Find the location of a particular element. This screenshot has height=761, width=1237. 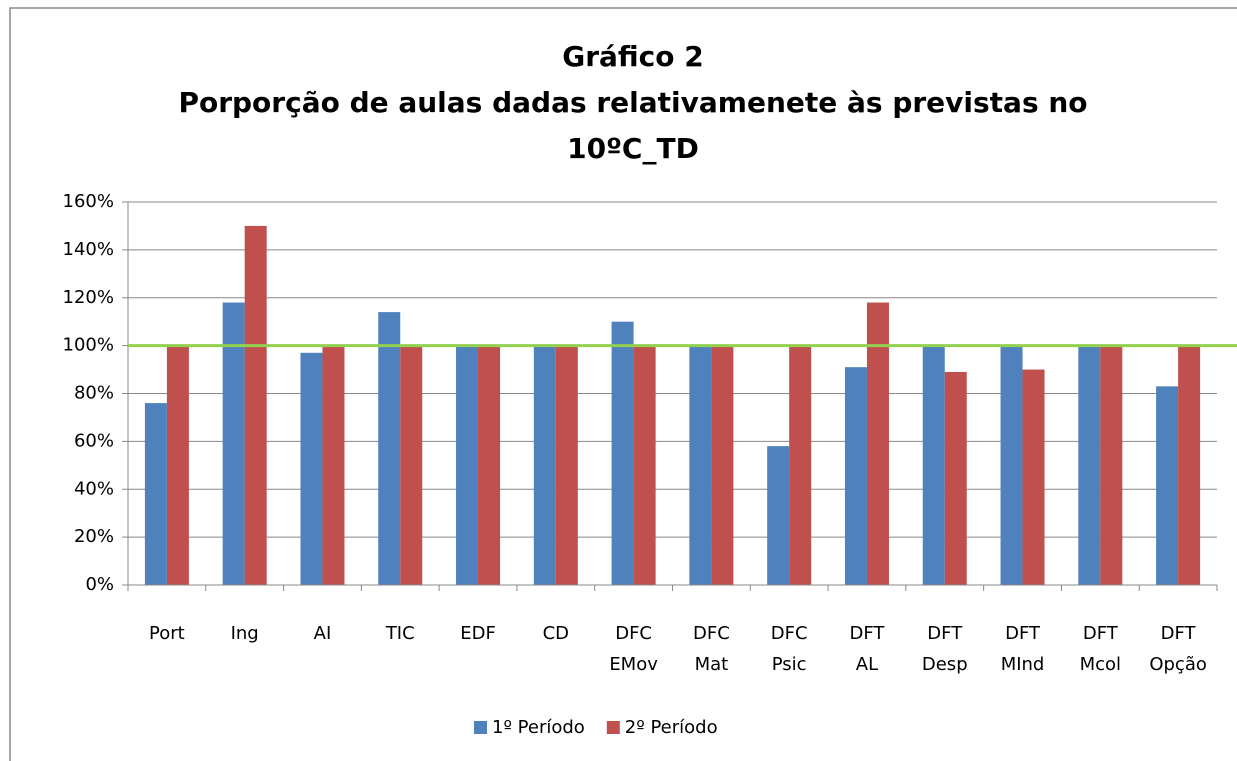

x-tick-label: Port is located at coordinates (167, 633).